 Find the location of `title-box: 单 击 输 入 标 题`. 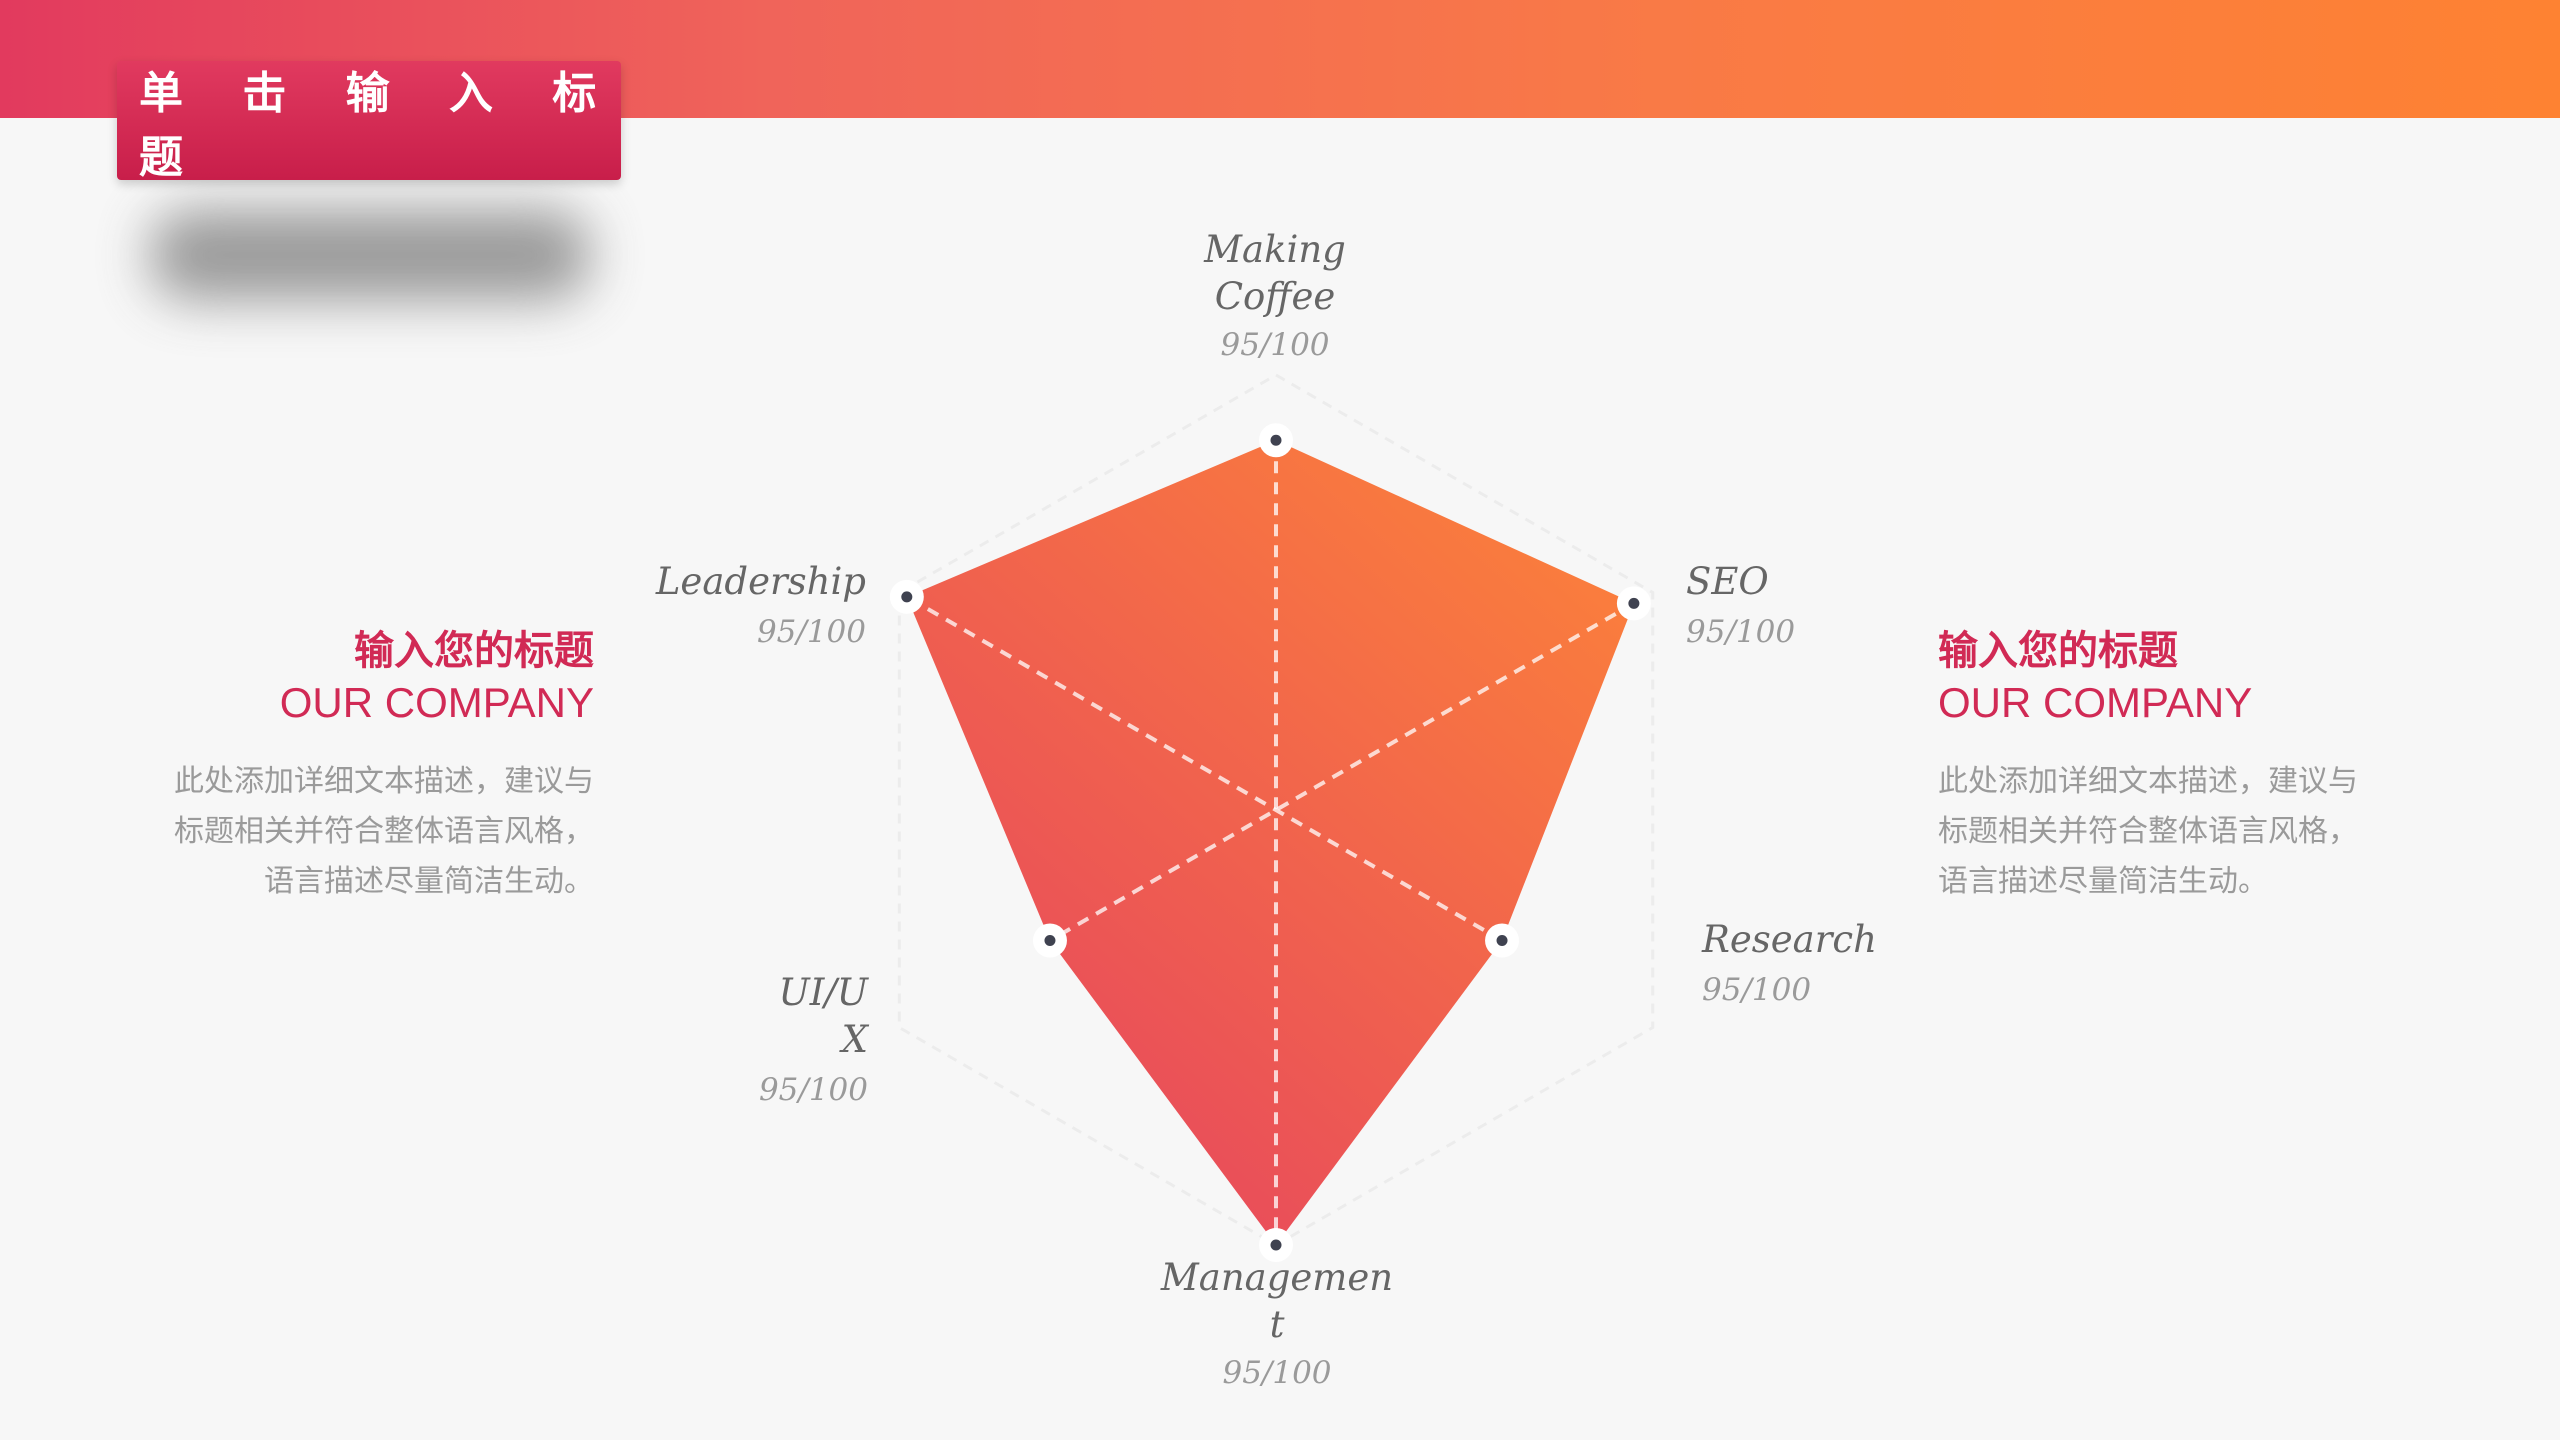

title-box: 单 击 输 入 标 题 is located at coordinates (369, 122).